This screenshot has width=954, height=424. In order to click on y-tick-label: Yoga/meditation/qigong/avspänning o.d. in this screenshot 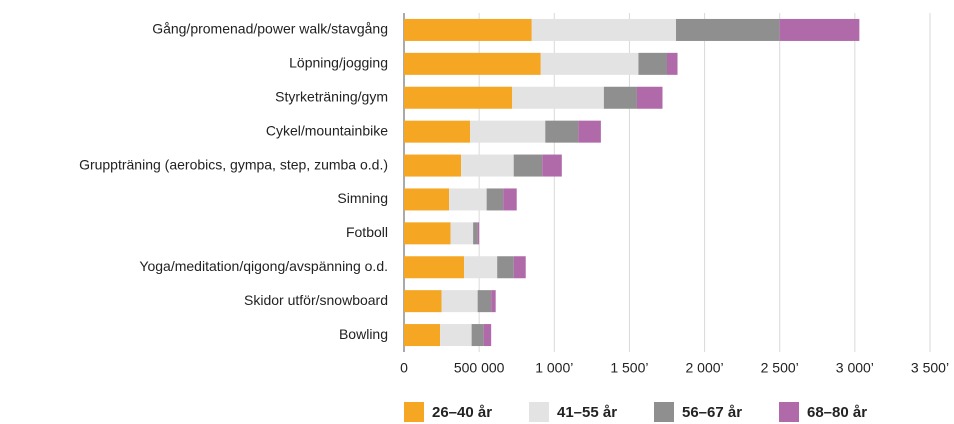, I will do `click(263, 266)`.